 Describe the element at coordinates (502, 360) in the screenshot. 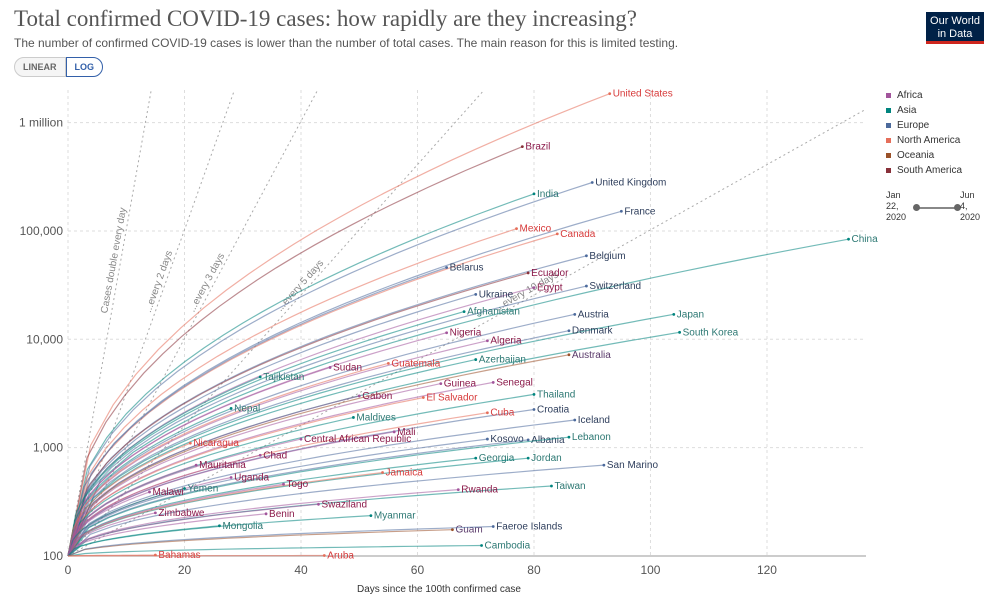

I see `series-label: Azerbaijan` at that location.